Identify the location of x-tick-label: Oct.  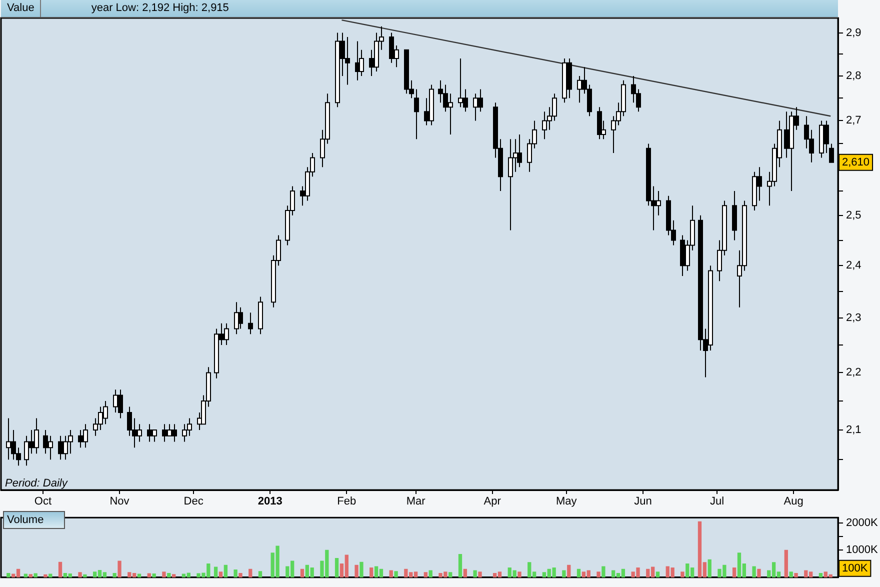
(43, 502).